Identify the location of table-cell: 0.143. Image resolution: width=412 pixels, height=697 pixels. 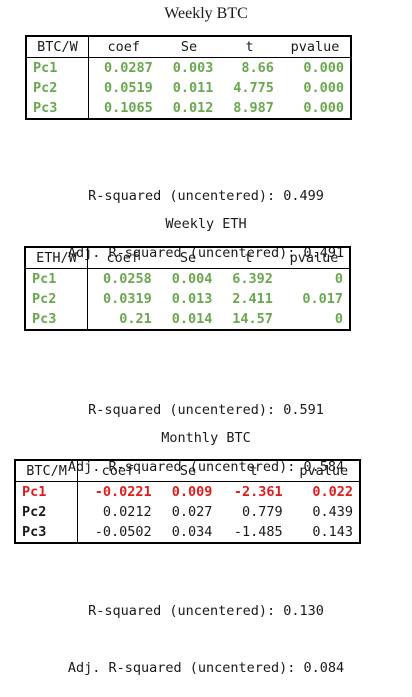
(332, 532).